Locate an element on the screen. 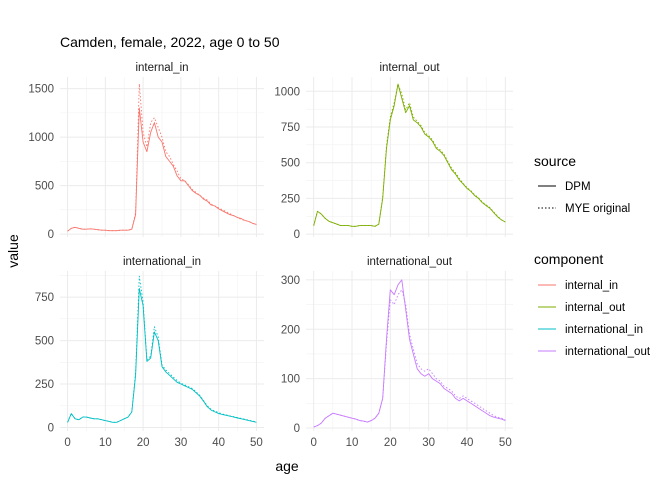 The height and width of the screenshot is (480, 672). legend-label-mye-original: MYE original is located at coordinates (597, 209).